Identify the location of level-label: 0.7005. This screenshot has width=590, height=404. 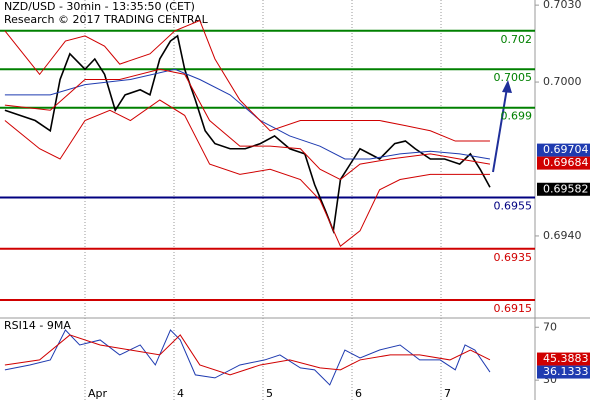
(513, 77).